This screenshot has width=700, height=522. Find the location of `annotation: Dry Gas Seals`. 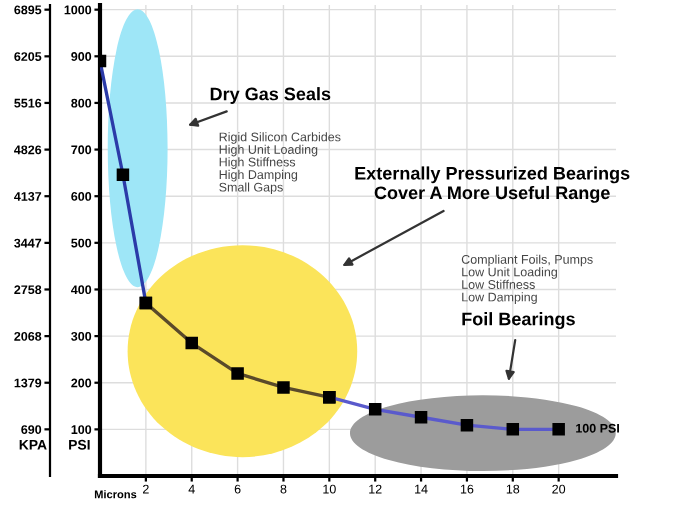

annotation: Dry Gas Seals is located at coordinates (270, 95).